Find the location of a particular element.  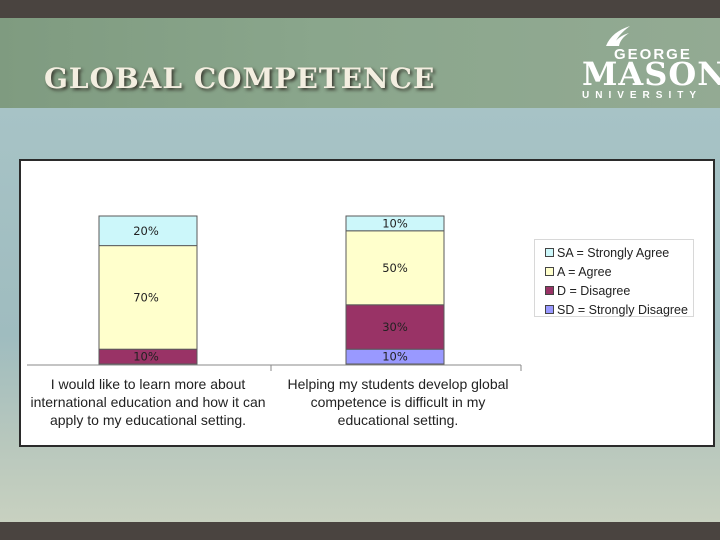

legend-label-sd: SD = Strongly Disagree is located at coordinates (622, 309).